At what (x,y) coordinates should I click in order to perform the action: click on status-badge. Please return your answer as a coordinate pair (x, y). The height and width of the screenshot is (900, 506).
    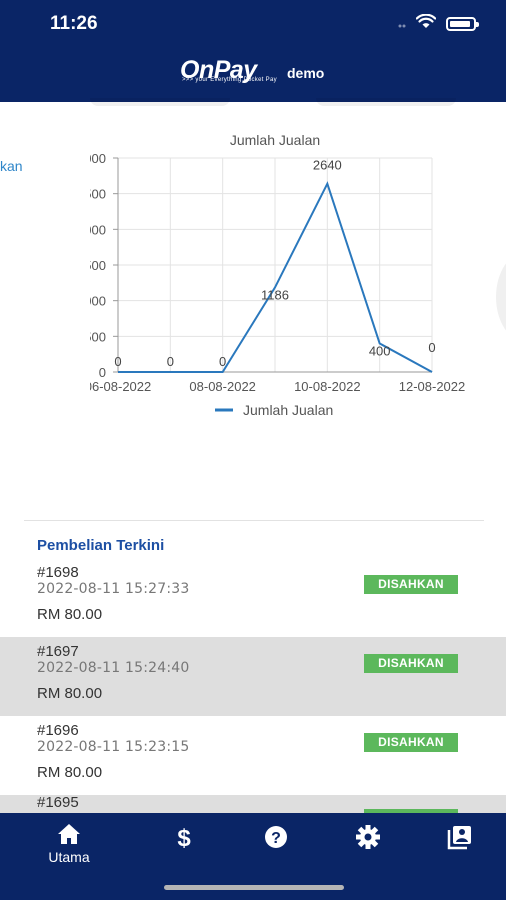
    Looking at the image, I should click on (411, 811).